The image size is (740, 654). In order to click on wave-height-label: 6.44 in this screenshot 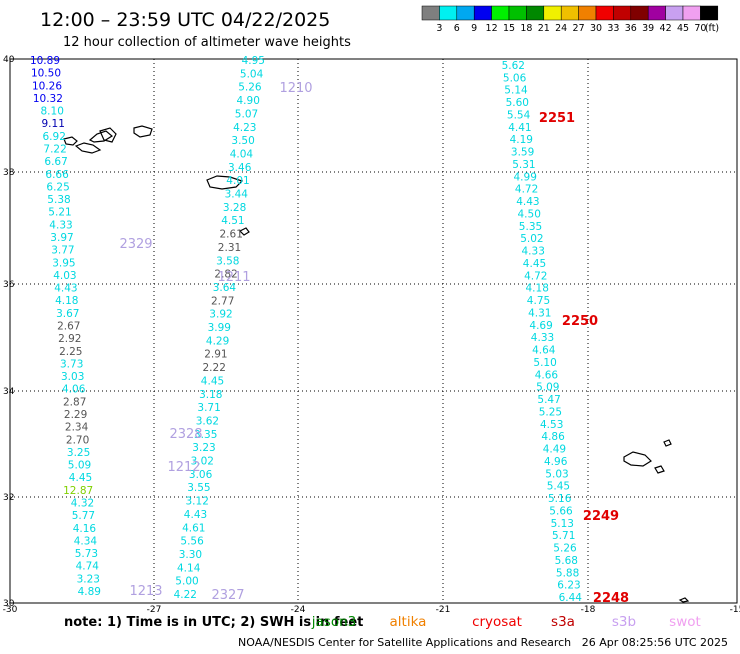, I will do `click(571, 598)`.